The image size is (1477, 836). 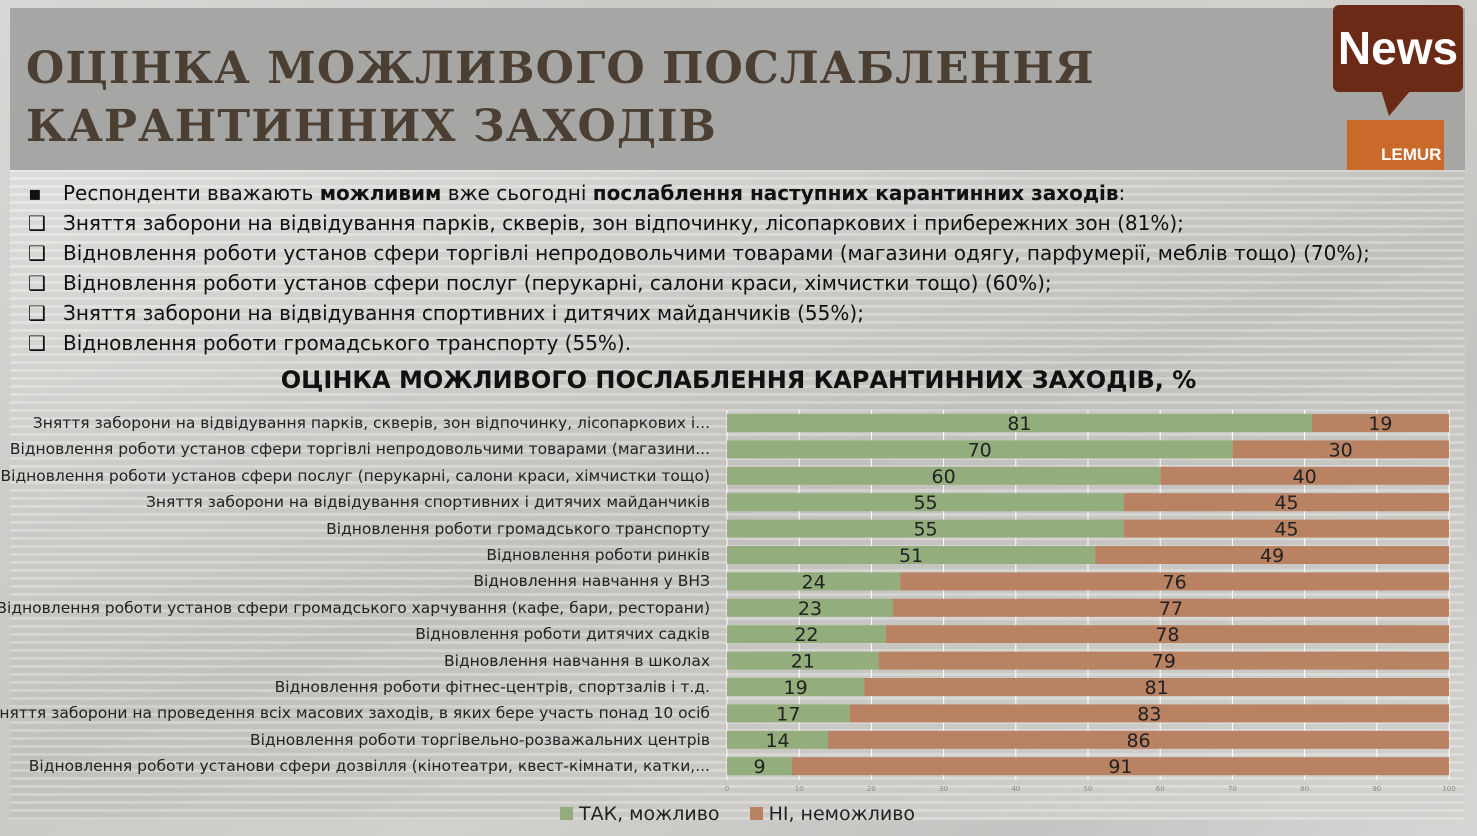 What do you see at coordinates (1396, 103) in the screenshot?
I see `speech-bubble-tail` at bounding box center [1396, 103].